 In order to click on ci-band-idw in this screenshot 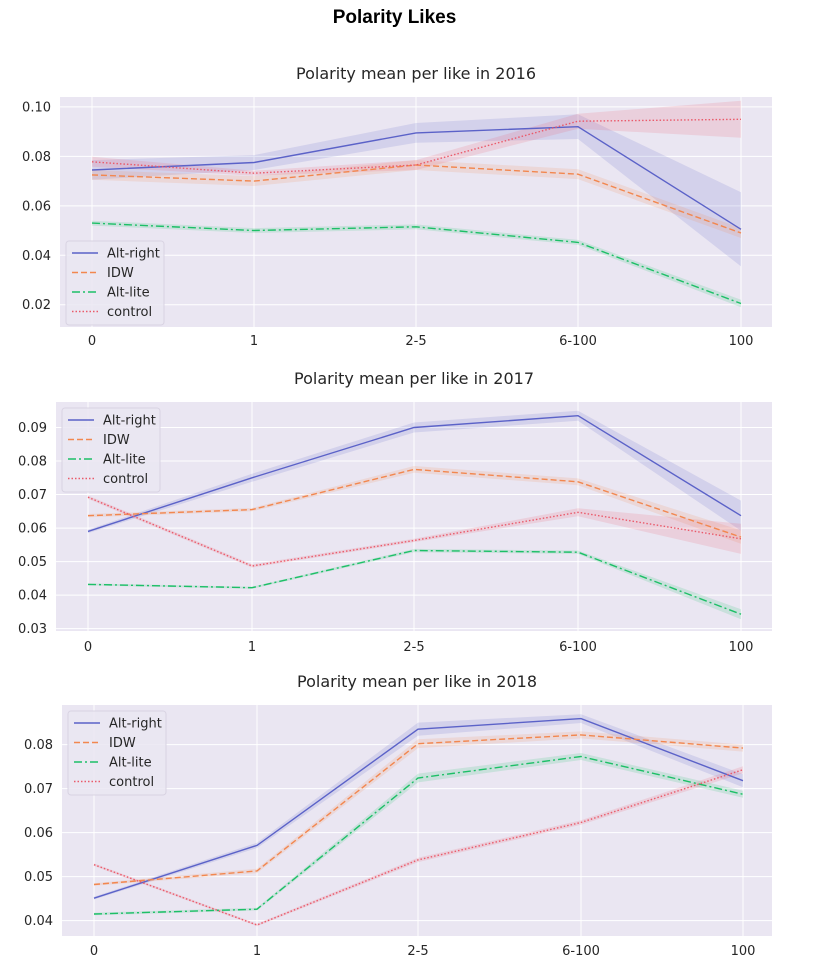, I will do `click(416, 199)`.